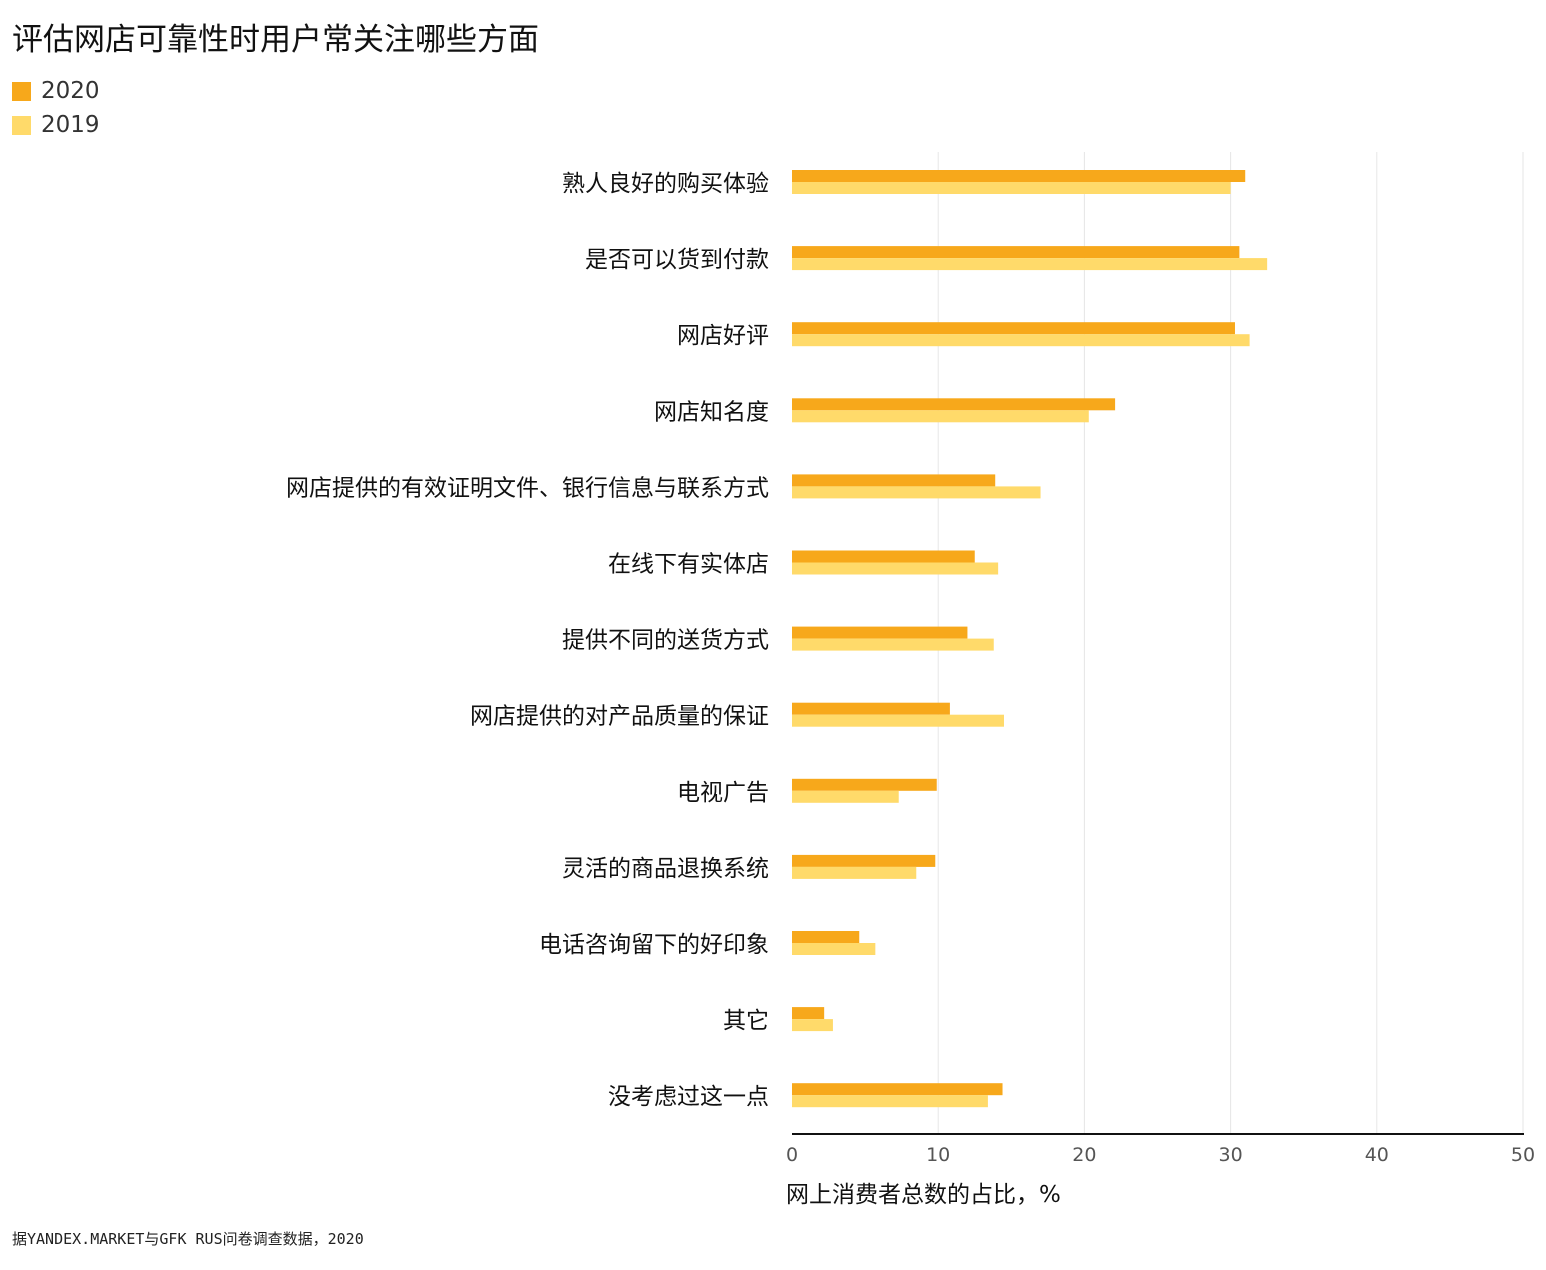  Describe the element at coordinates (188, 1239) in the screenshot. I see `source-note: 据YANDEX.MARKET与GFK RUS问卷调查数据，2020` at that location.